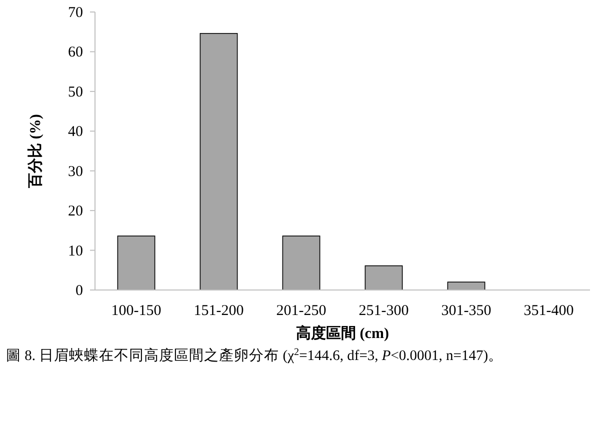 This screenshot has height=428, width=613. I want to click on y-axis-title: 百分比 (%), so click(35, 151).